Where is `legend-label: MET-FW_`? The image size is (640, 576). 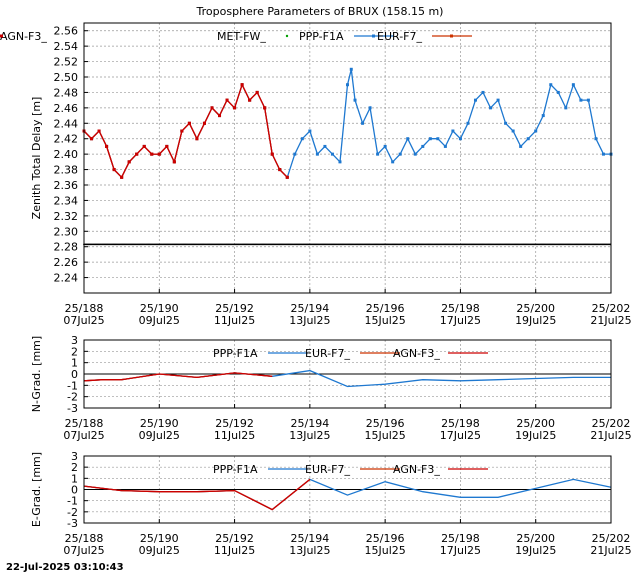
legend-label: MET-FW_ is located at coordinates (241, 36).